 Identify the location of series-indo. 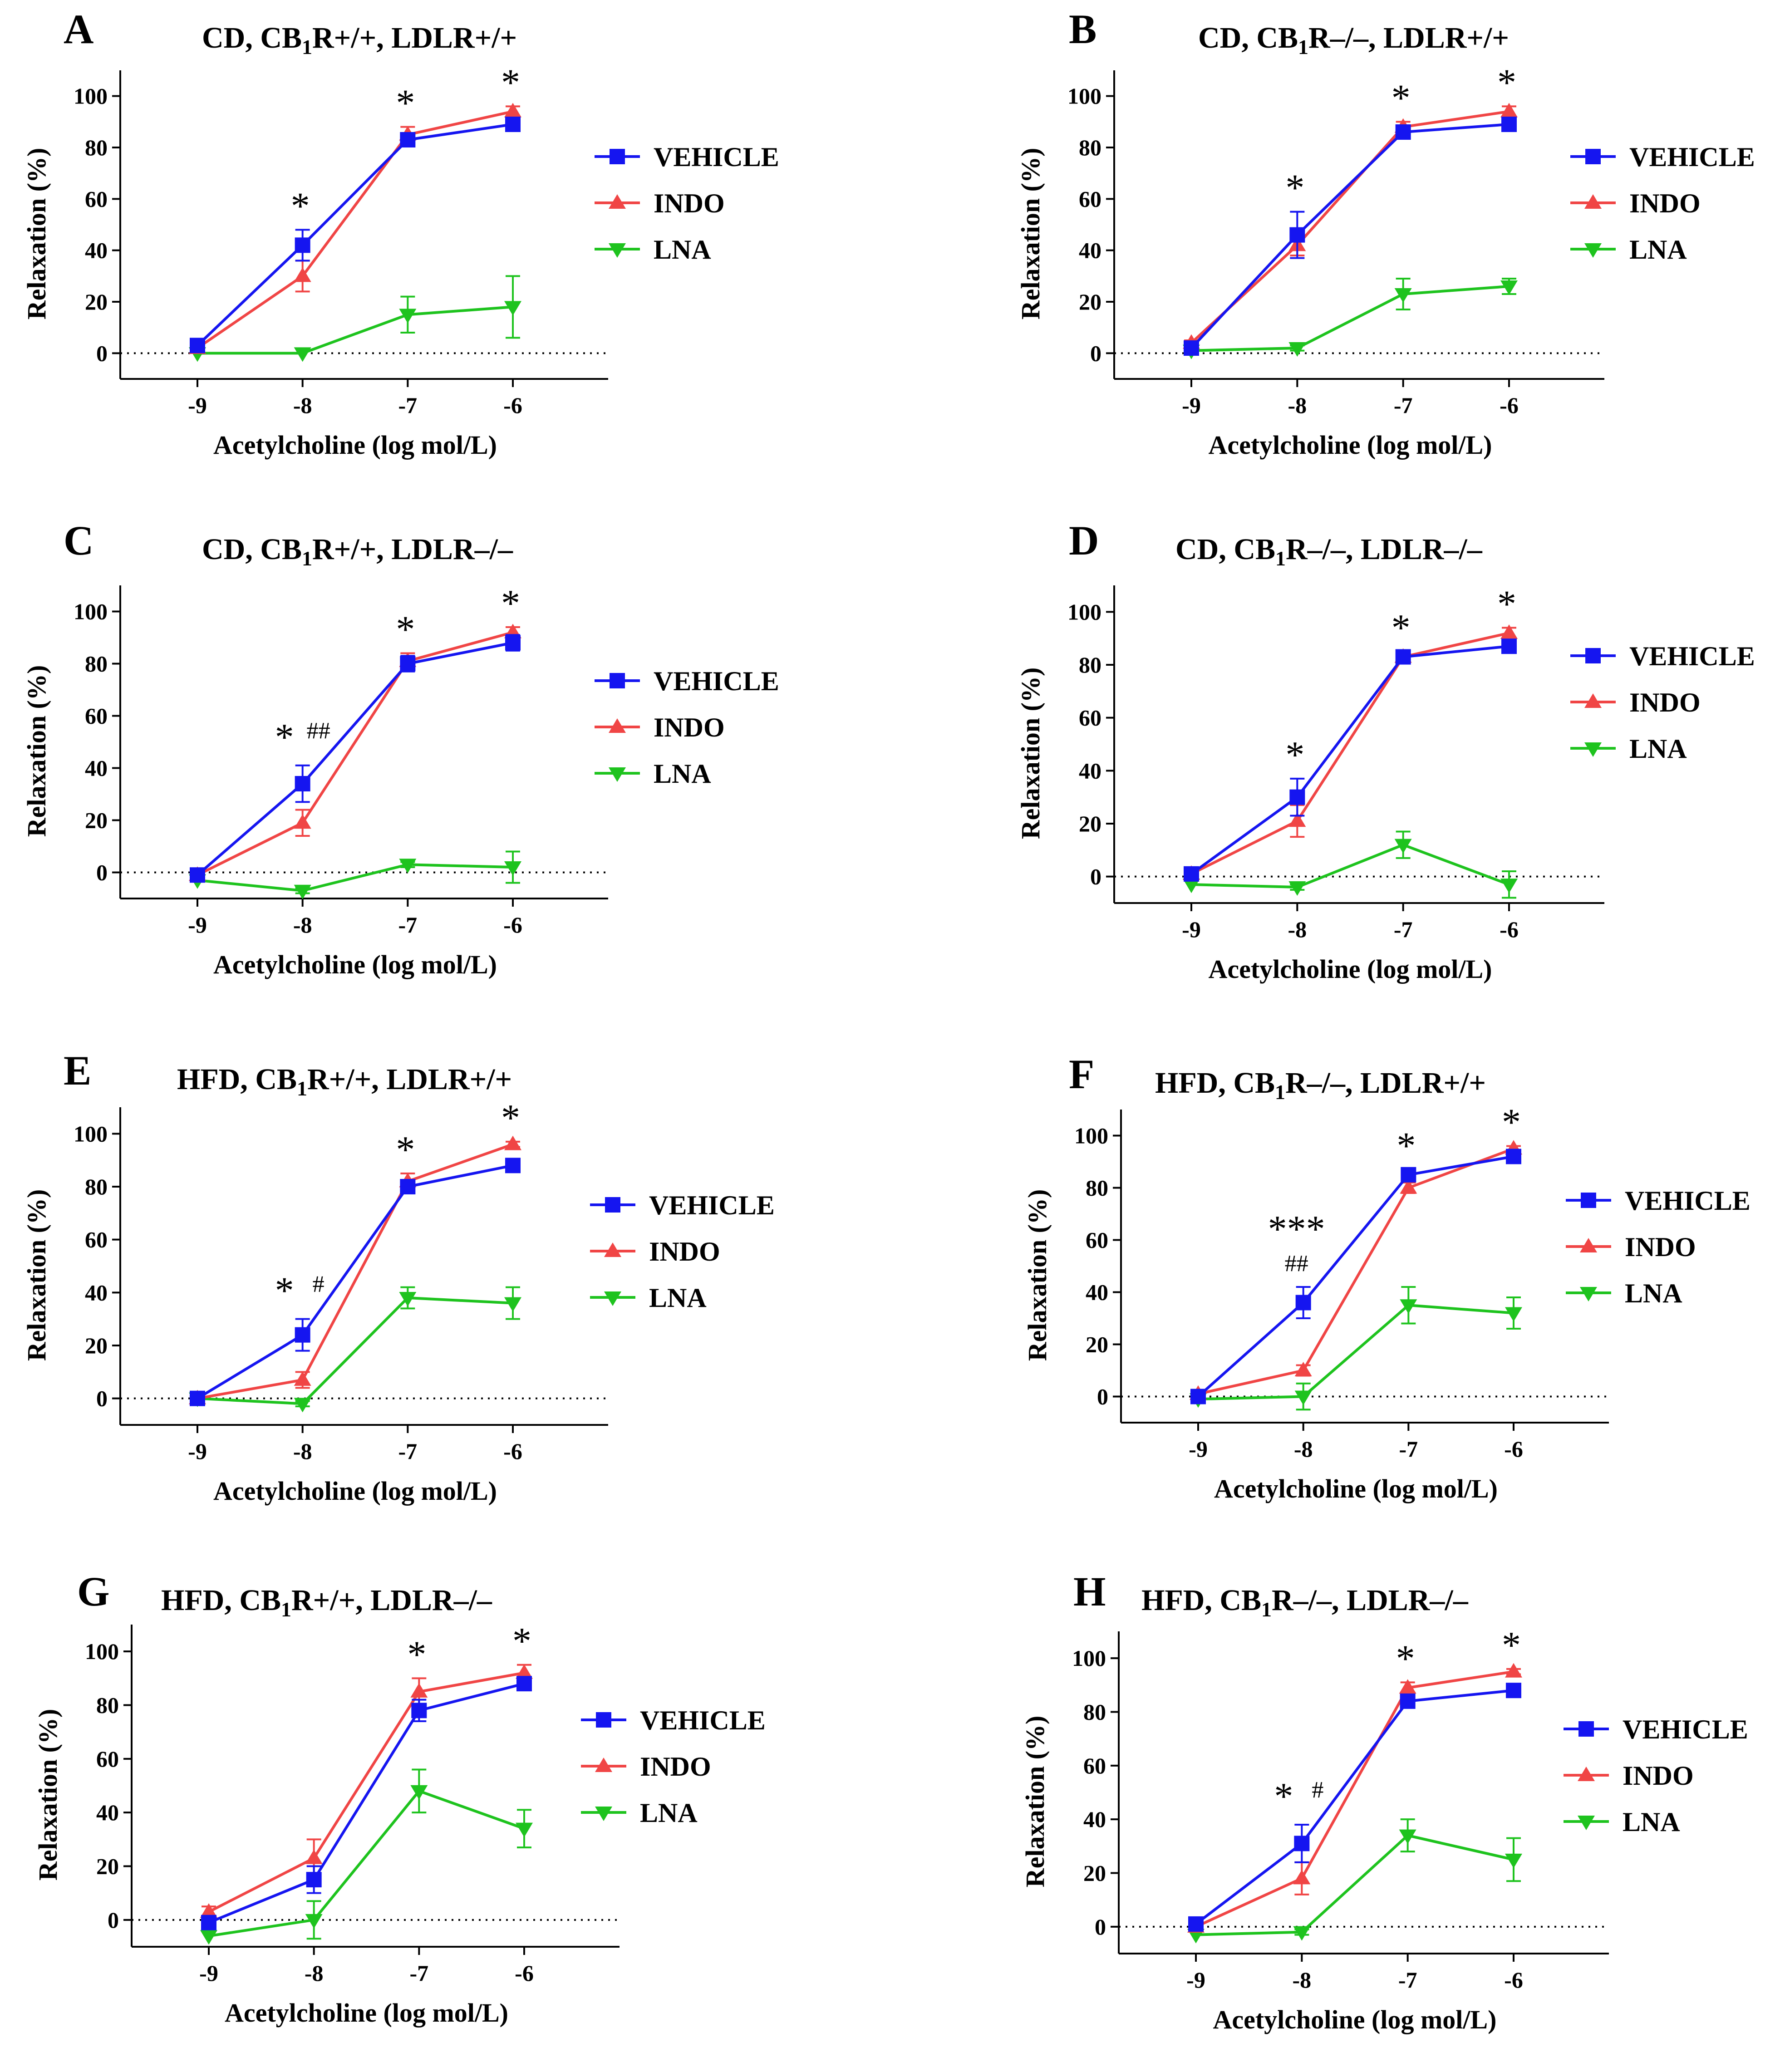
(355, 1269).